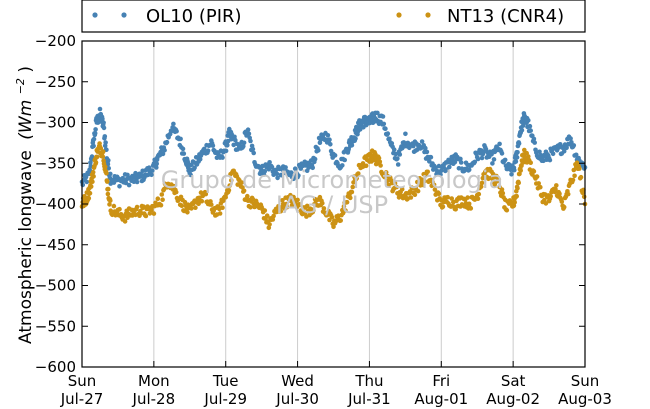 The image size is (650, 409). I want to click on x-tick-label-day: Sat, so click(513, 381).